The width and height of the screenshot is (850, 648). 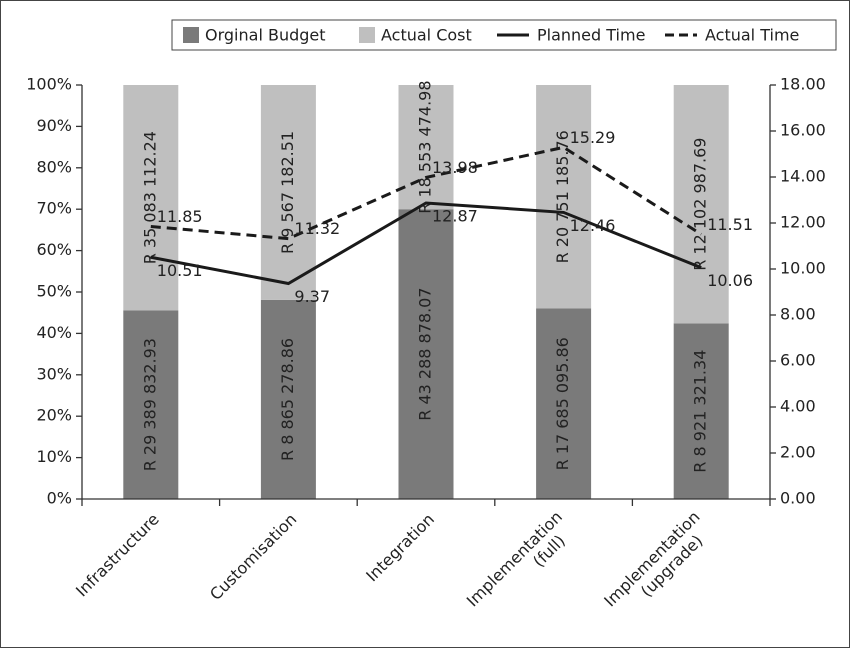 I want to click on line-value-label: 11.85, so click(x=180, y=216).